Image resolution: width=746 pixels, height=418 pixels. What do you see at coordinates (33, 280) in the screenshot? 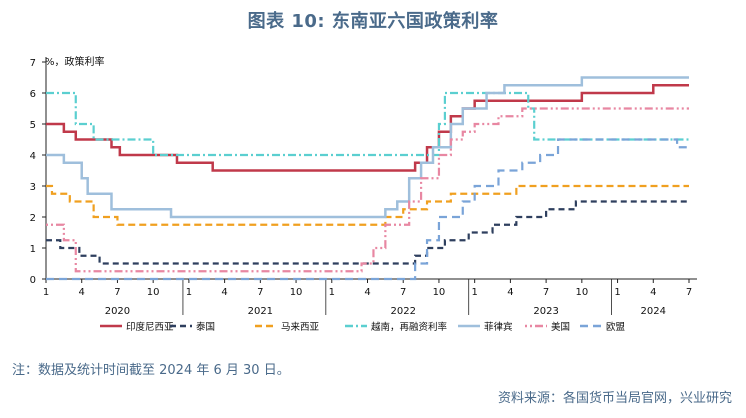
I see `y-tick-label: 0` at bounding box center [33, 280].